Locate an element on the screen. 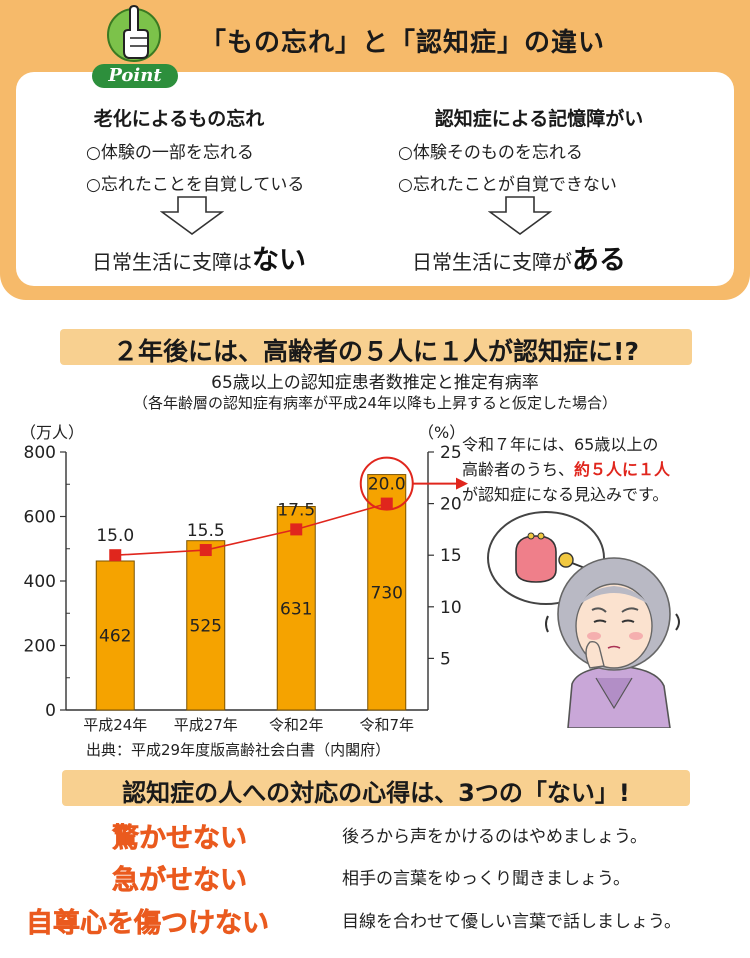 This screenshot has height=958, width=750. callout-line: 令和７年には、65歳以上の is located at coordinates (560, 444).